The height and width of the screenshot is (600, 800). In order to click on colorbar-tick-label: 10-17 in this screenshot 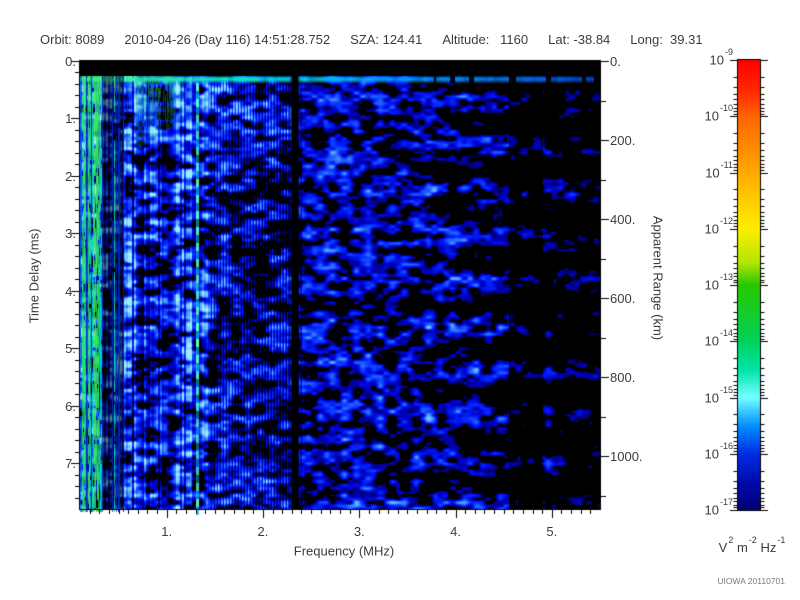, I will do `click(718, 507)`.